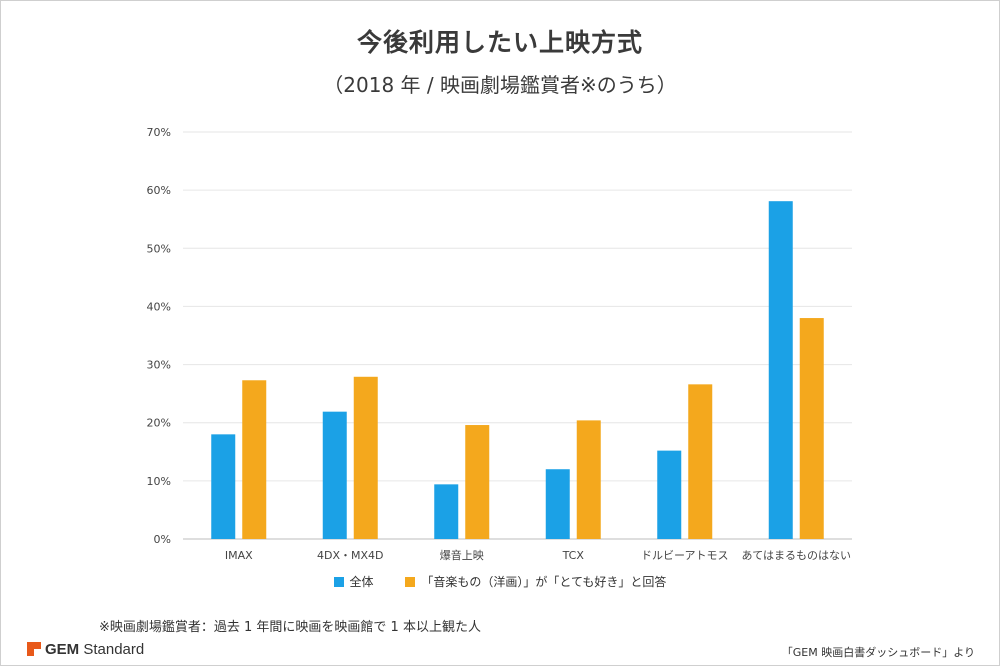 The width and height of the screenshot is (1000, 666). What do you see at coordinates (499, 42) in the screenshot?
I see `chart-title: 今後利用したい上映方式` at bounding box center [499, 42].